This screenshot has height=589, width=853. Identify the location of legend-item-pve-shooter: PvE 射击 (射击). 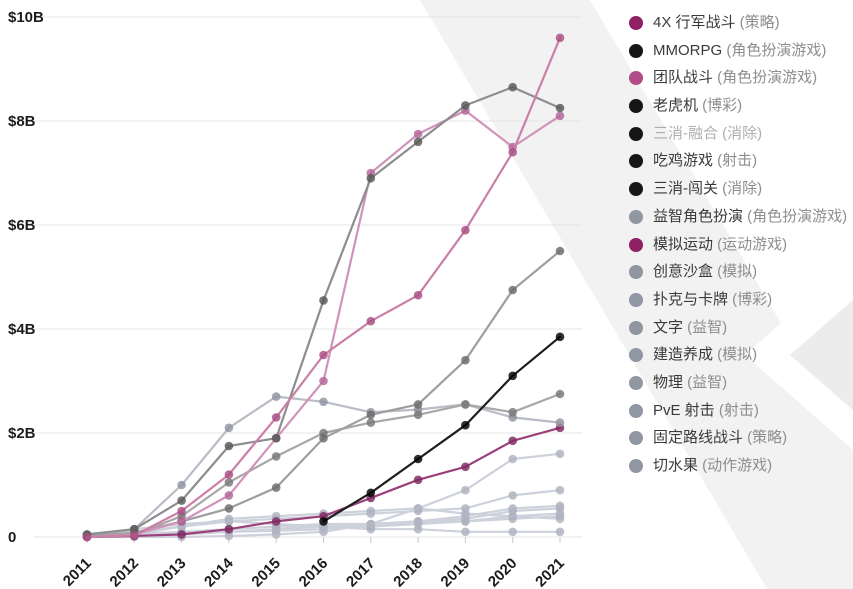
(741, 411).